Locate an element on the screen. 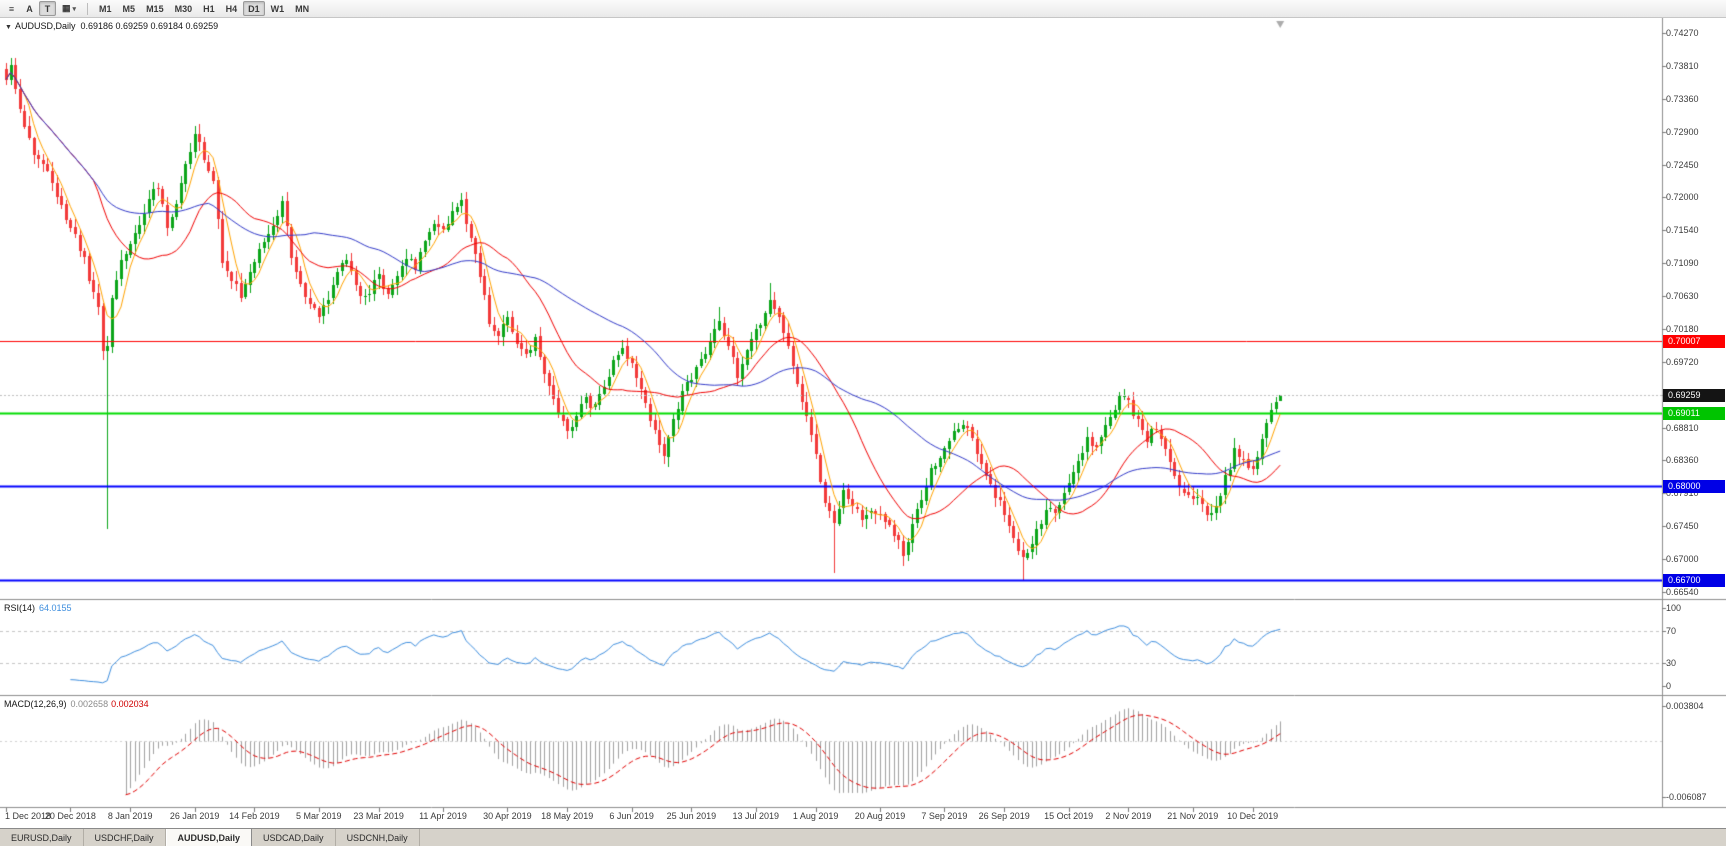 This screenshot has width=1726, height=846. timeframe-button-m30: M30 is located at coordinates (184, 8).